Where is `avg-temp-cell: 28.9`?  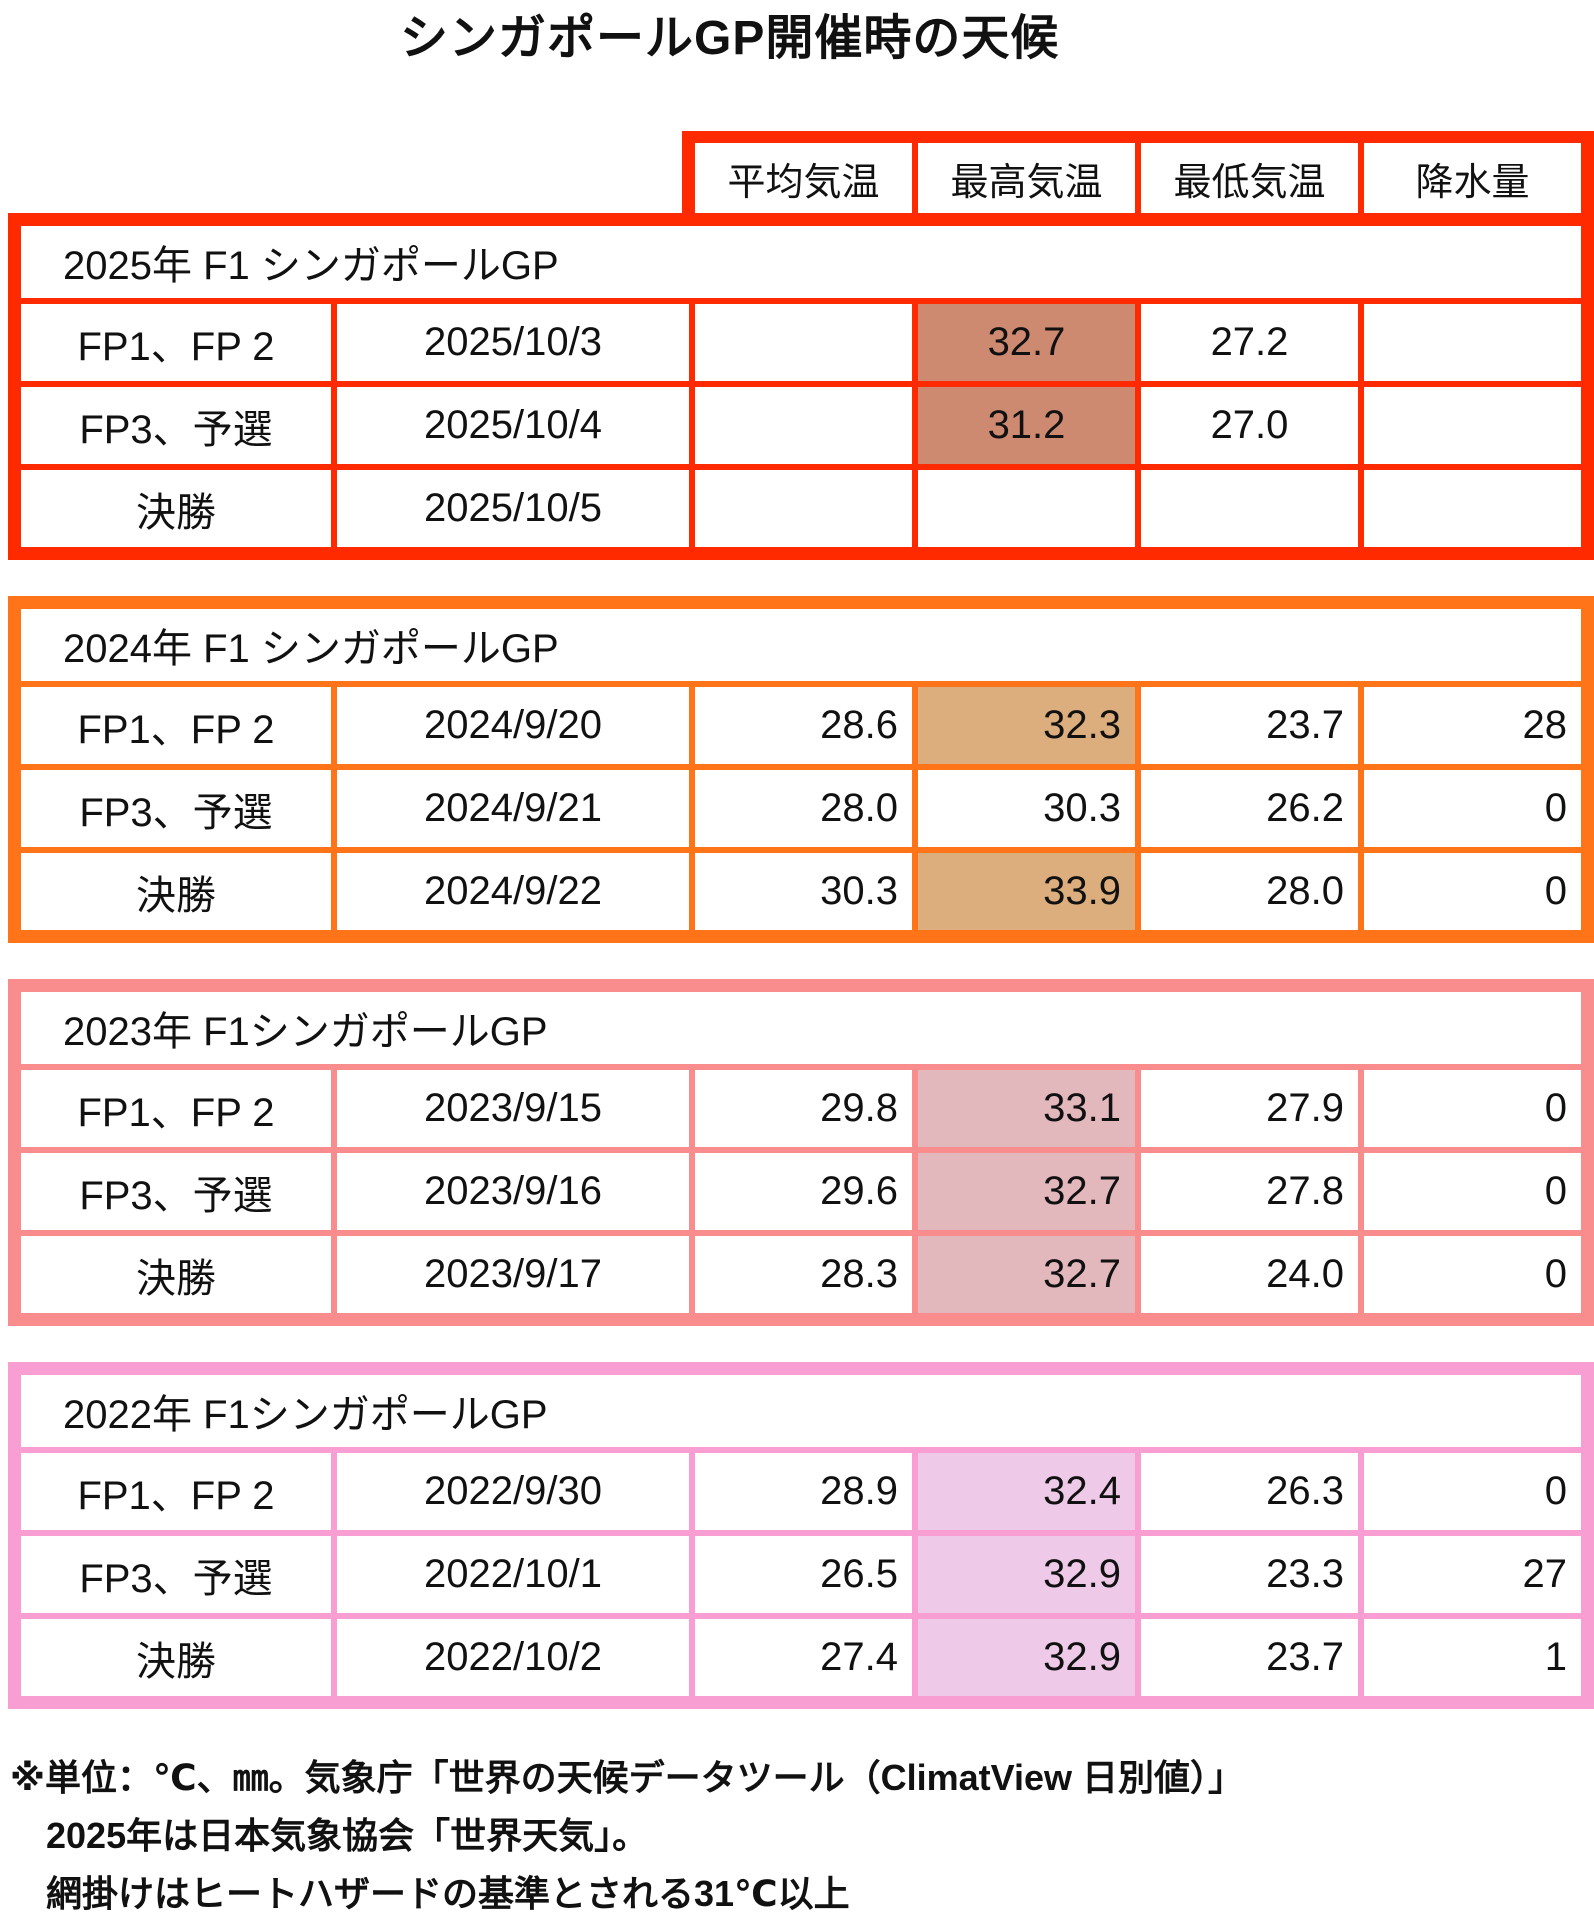 avg-temp-cell: 28.9 is located at coordinates (803, 1491).